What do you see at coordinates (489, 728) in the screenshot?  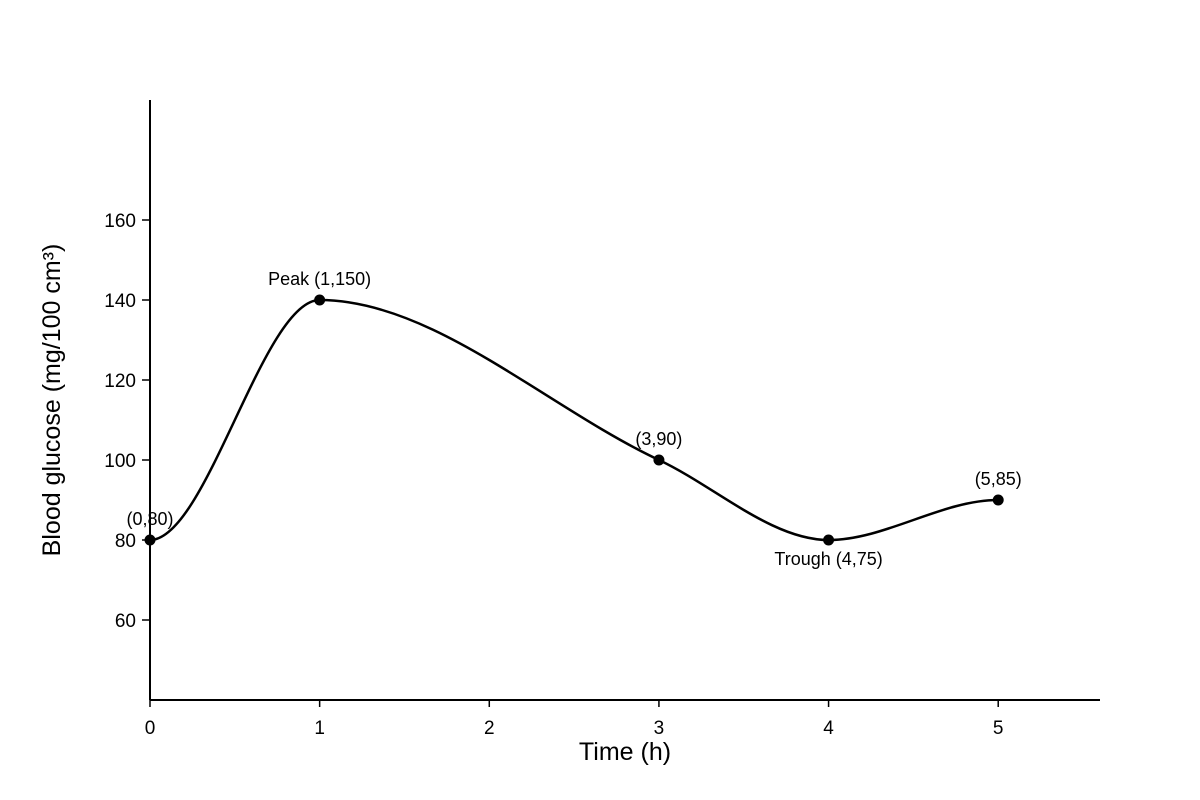 I see `x-tick-label: 2` at bounding box center [489, 728].